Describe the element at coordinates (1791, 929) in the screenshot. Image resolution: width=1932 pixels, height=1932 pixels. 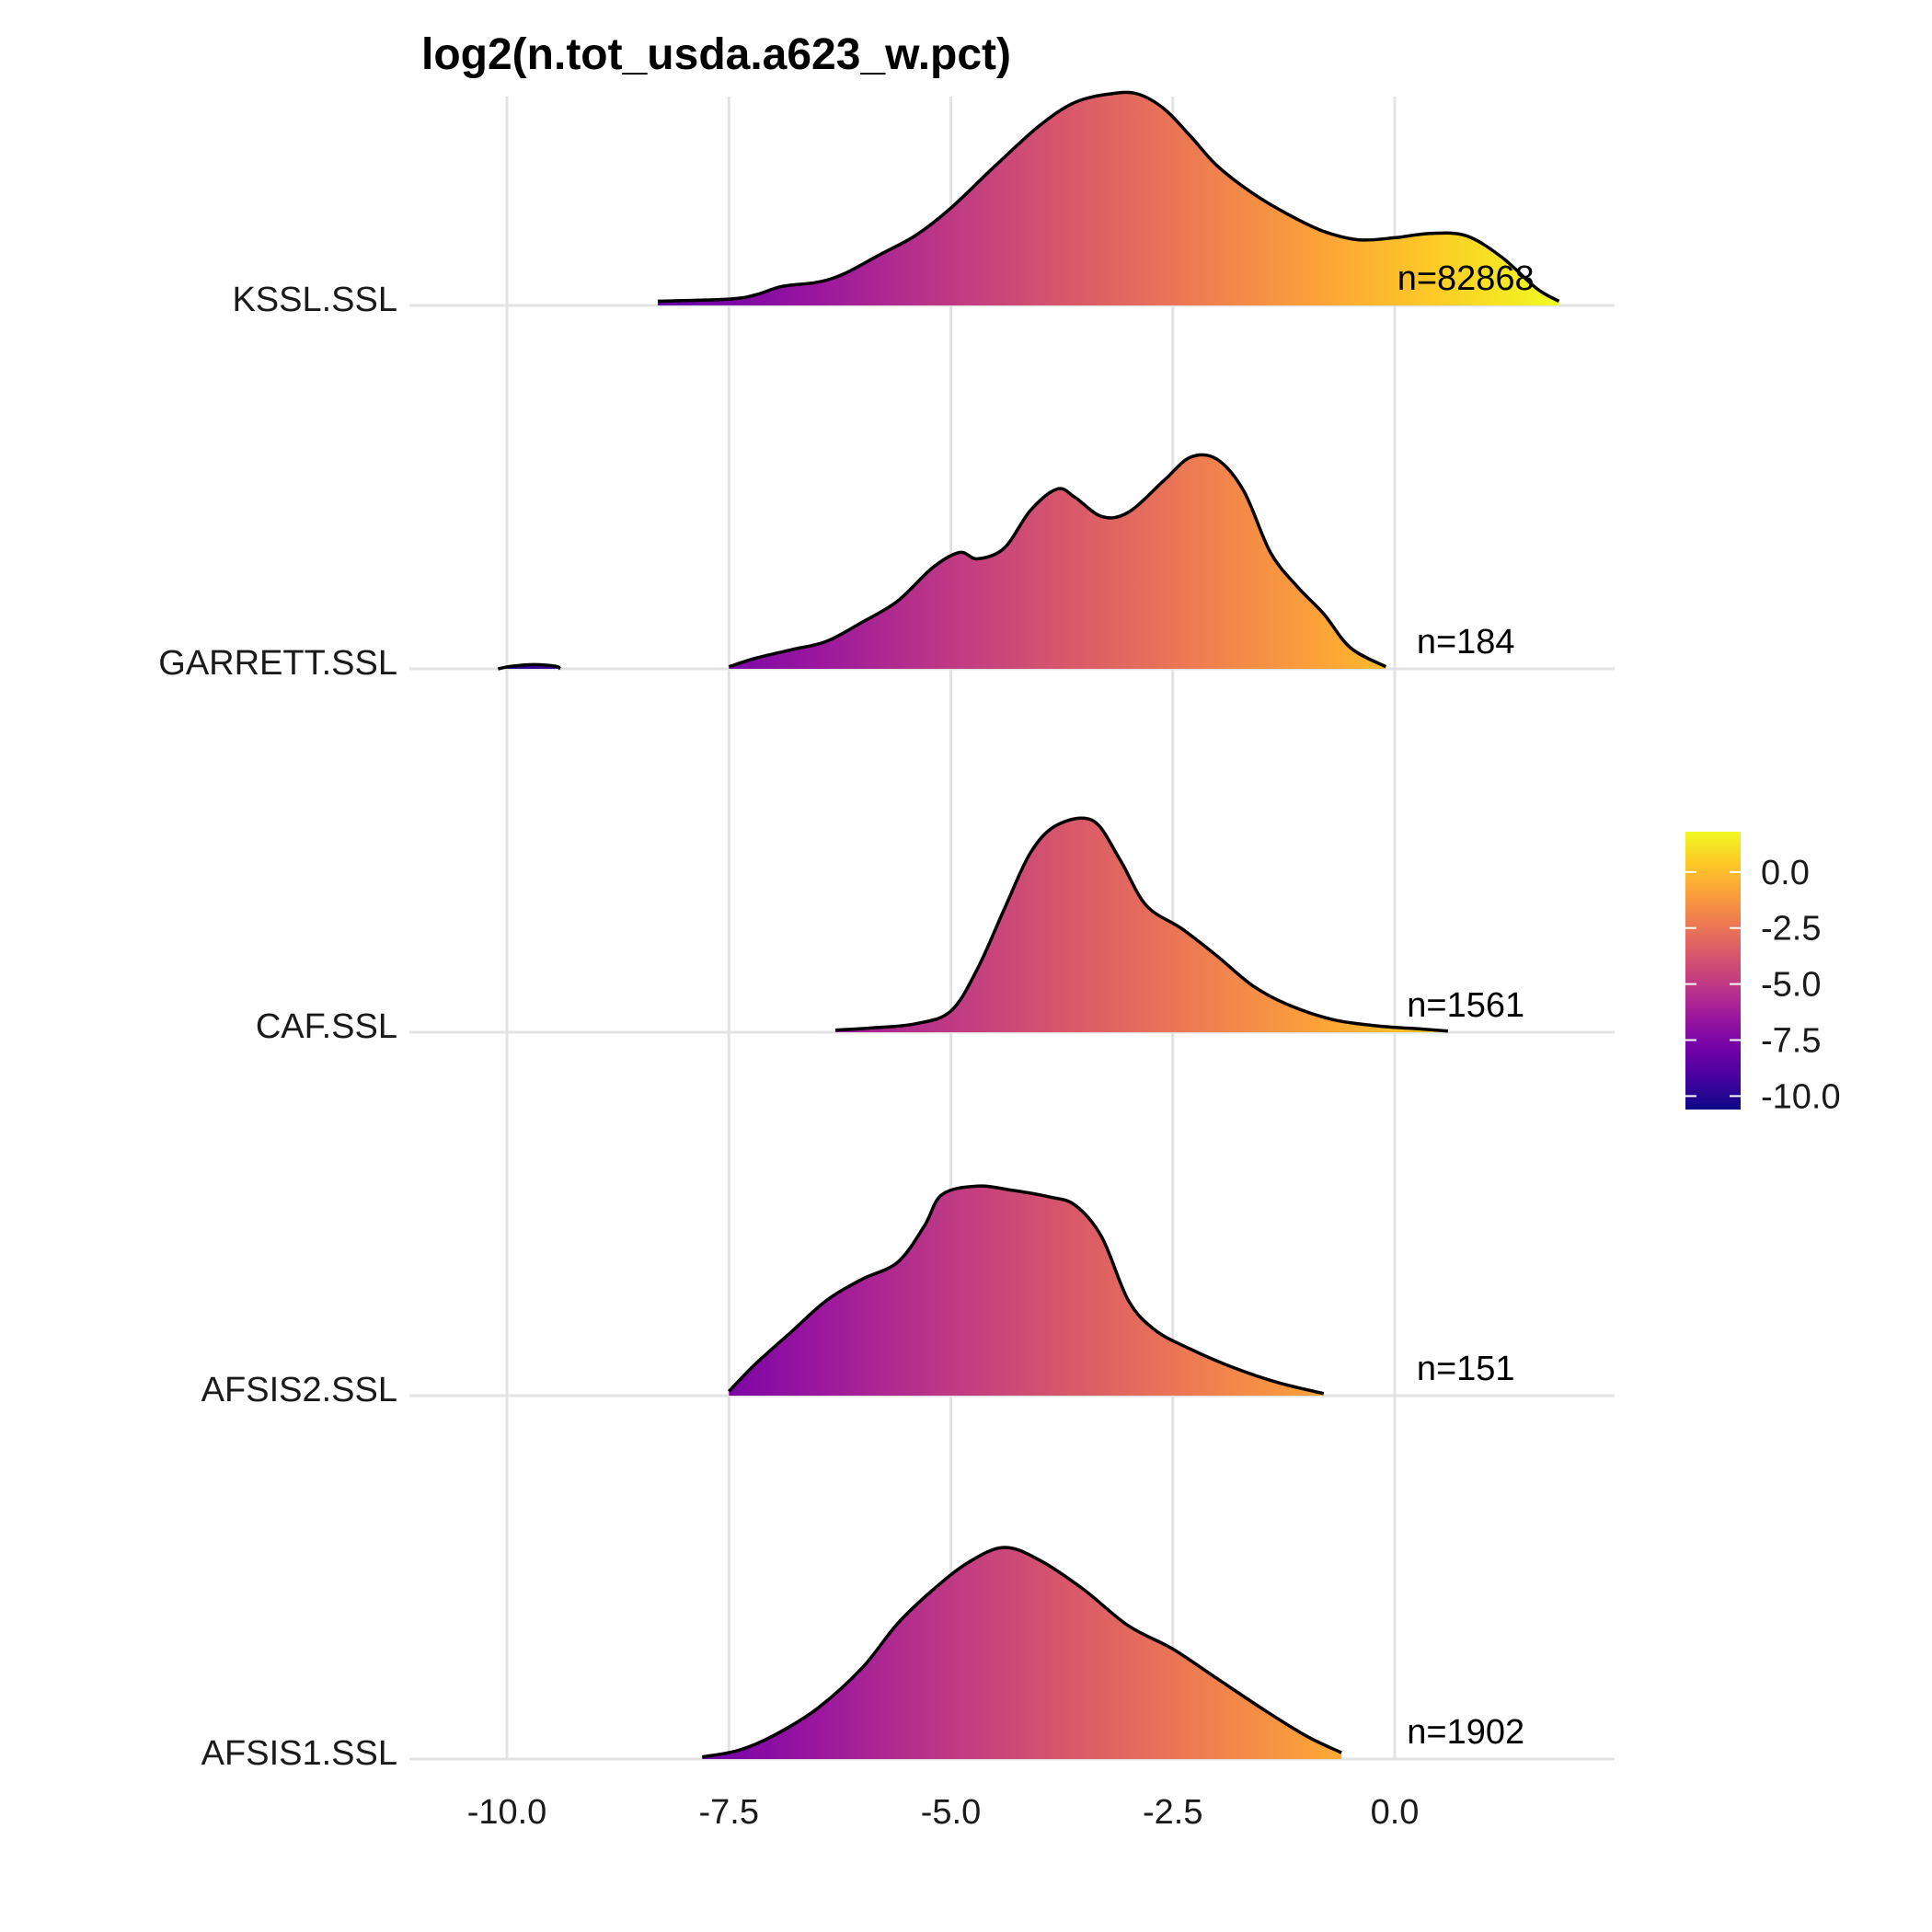
I see `colorbar-tick-label: -2.5` at that location.